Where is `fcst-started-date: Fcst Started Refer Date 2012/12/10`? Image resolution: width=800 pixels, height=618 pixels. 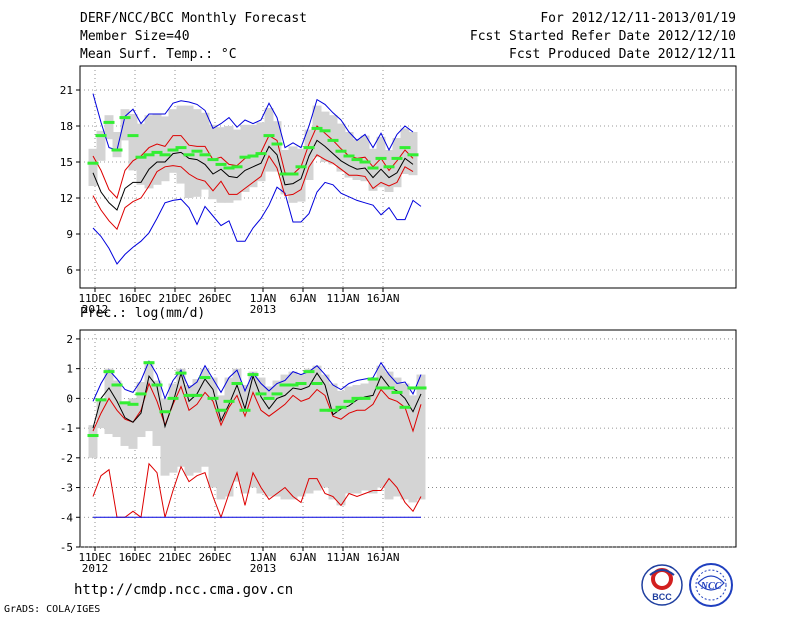
fcst-started-date: Fcst Started Refer Date 2012/12/10 is located at coordinates (602, 36).